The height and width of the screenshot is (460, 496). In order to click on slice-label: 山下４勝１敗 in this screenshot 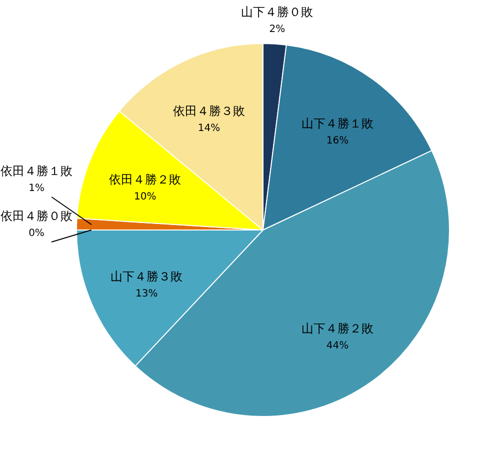, I will do `click(338, 123)`.